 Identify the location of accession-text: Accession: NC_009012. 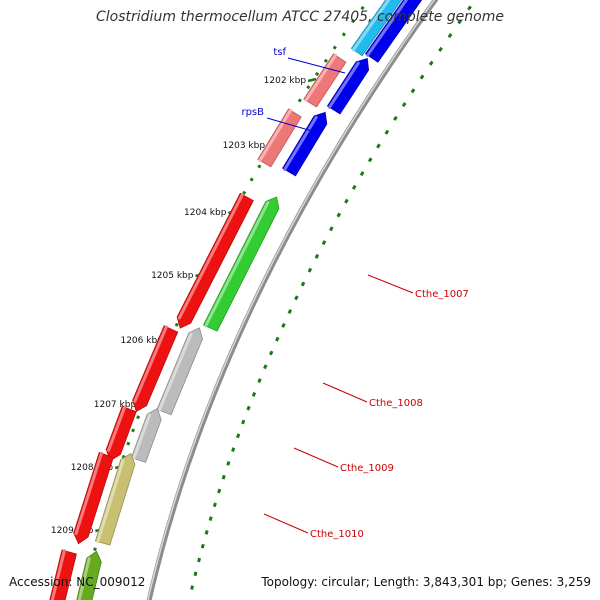
(77, 582).